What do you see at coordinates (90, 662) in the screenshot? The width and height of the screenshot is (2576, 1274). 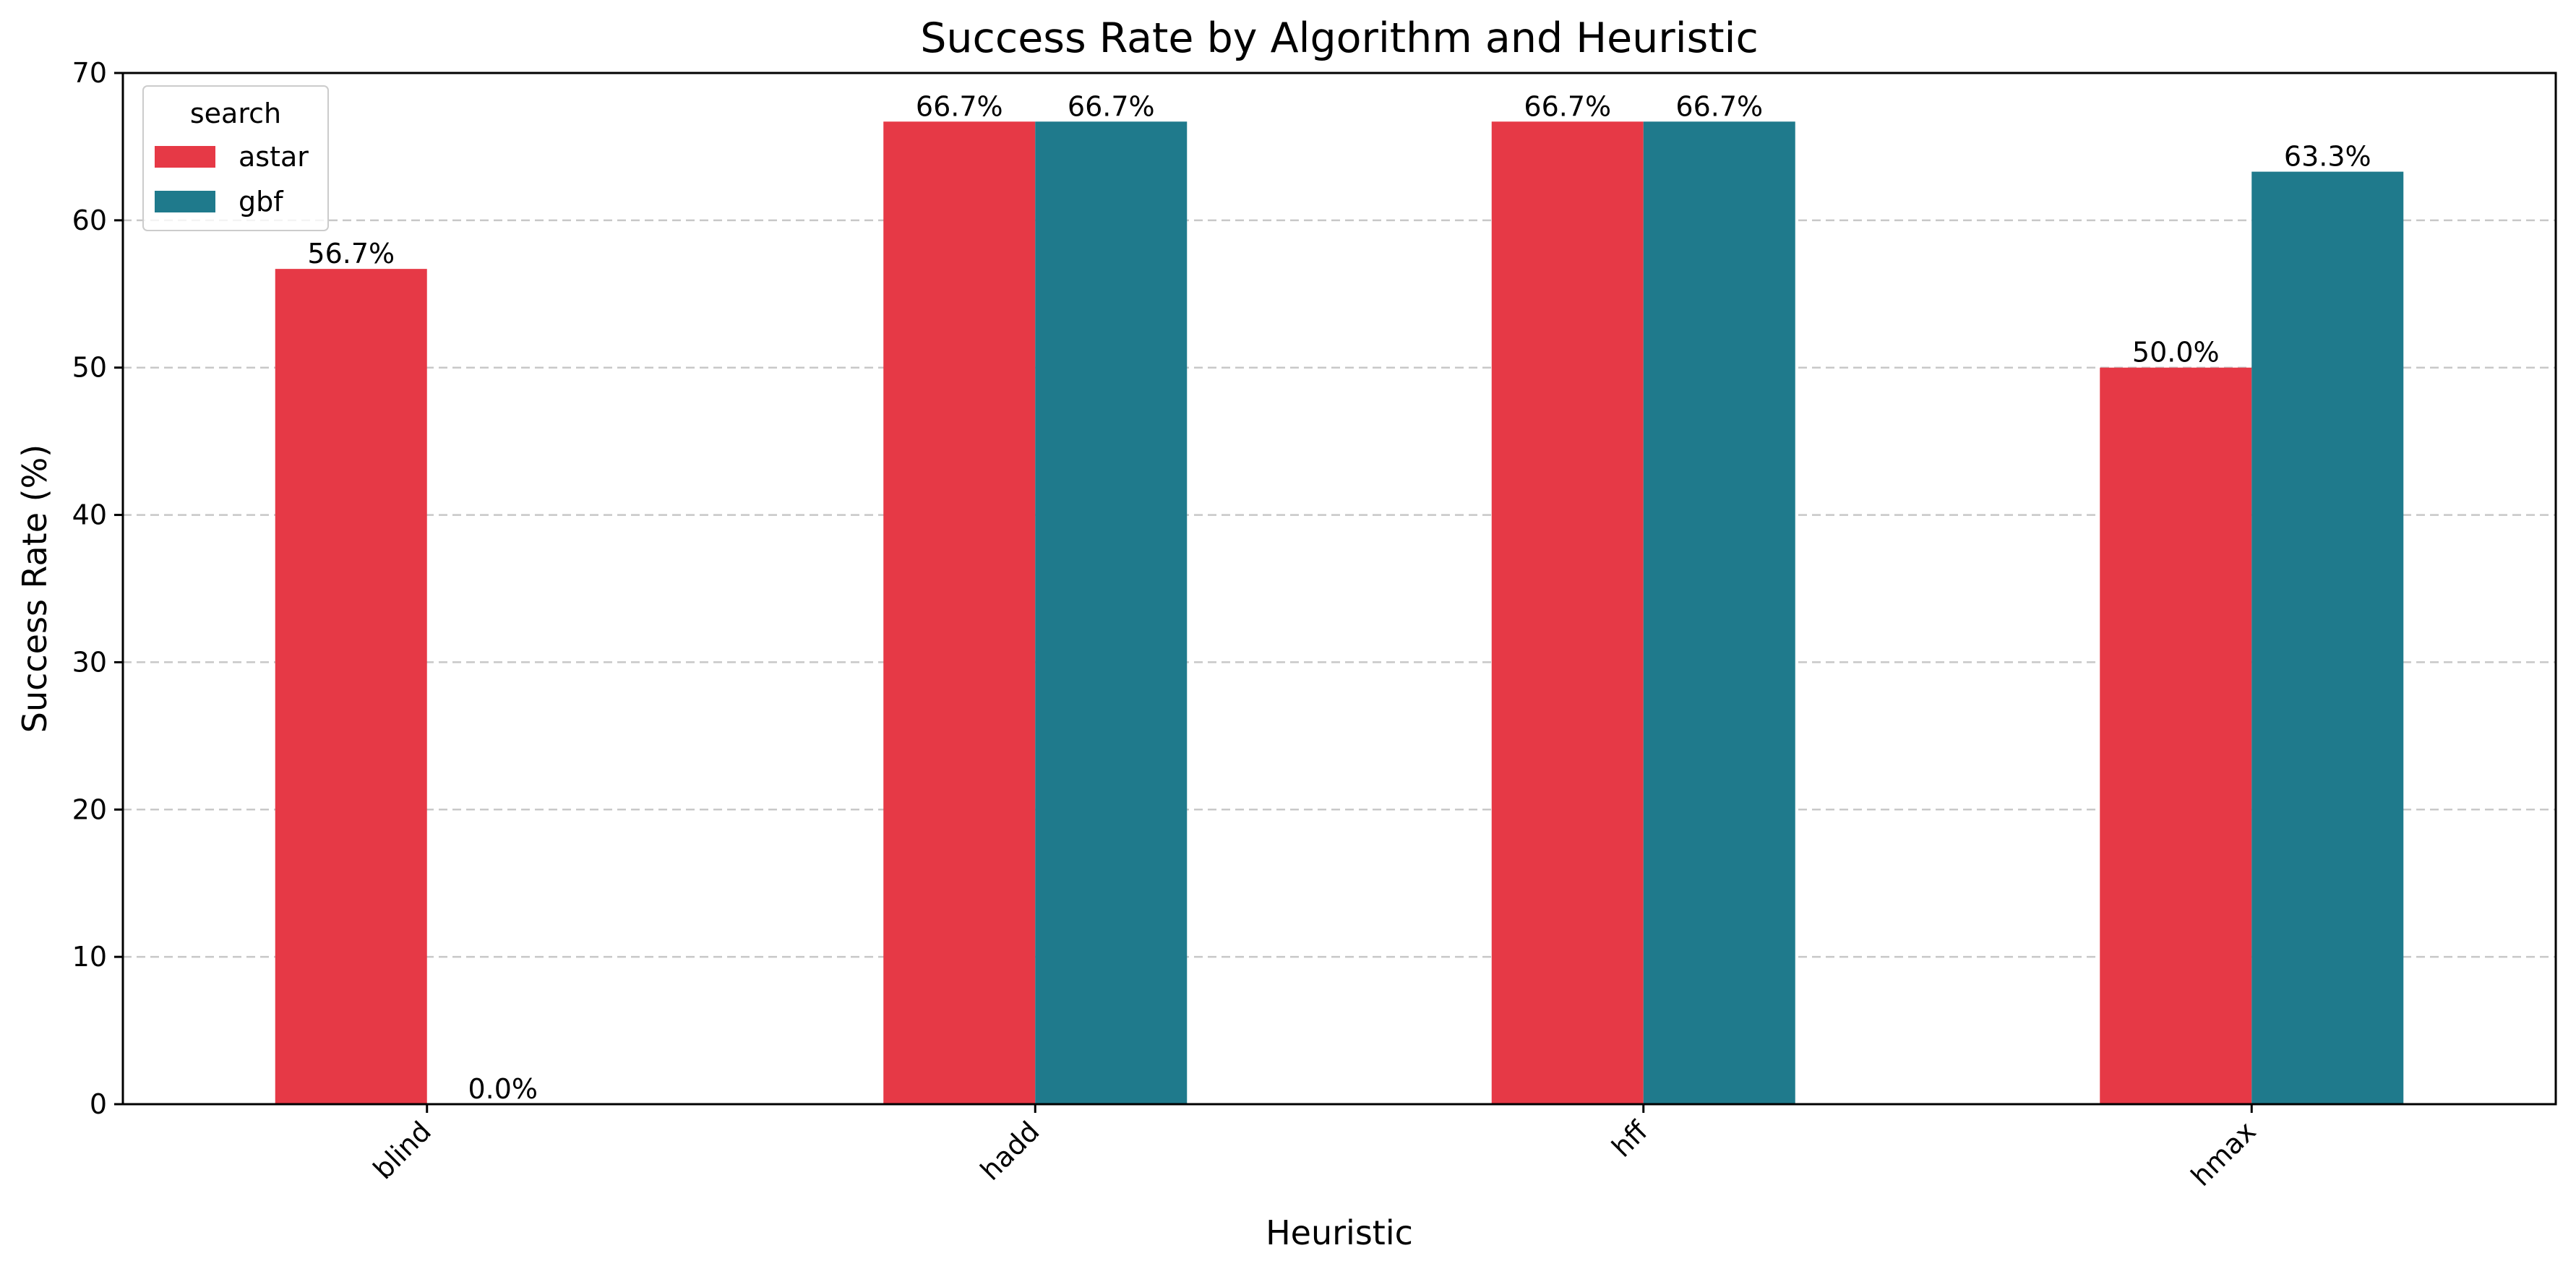 I see `y-tick-label: 30` at bounding box center [90, 662].